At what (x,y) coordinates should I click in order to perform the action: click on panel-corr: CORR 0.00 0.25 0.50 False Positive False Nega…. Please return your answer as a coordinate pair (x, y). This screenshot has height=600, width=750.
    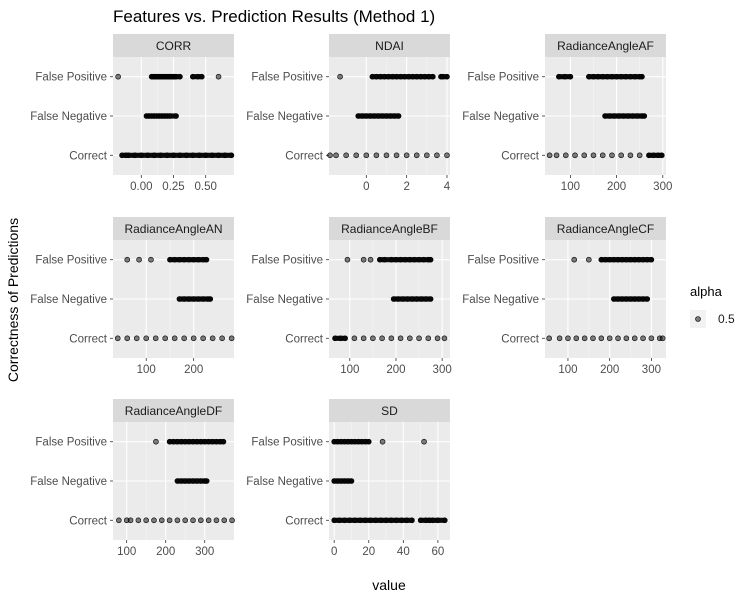
    Looking at the image, I should click on (132, 113).